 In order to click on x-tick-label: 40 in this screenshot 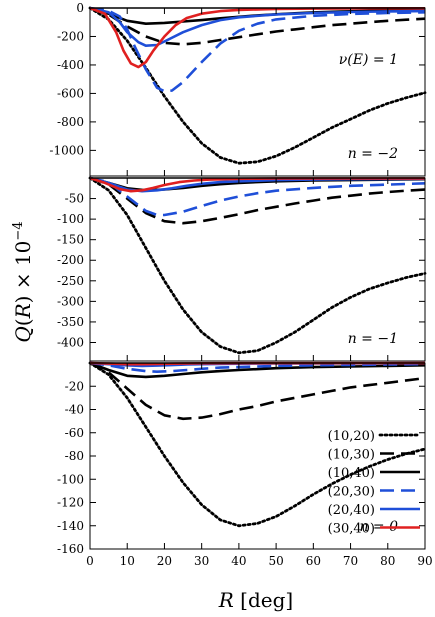, I will do `click(238, 561)`.